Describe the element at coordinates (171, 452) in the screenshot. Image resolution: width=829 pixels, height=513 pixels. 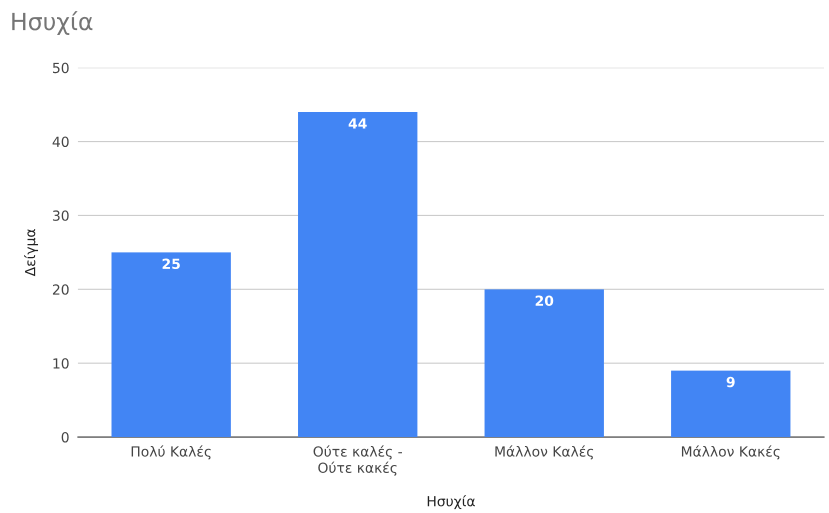
I see `x-tick-label: Πολύ Καλές` at that location.